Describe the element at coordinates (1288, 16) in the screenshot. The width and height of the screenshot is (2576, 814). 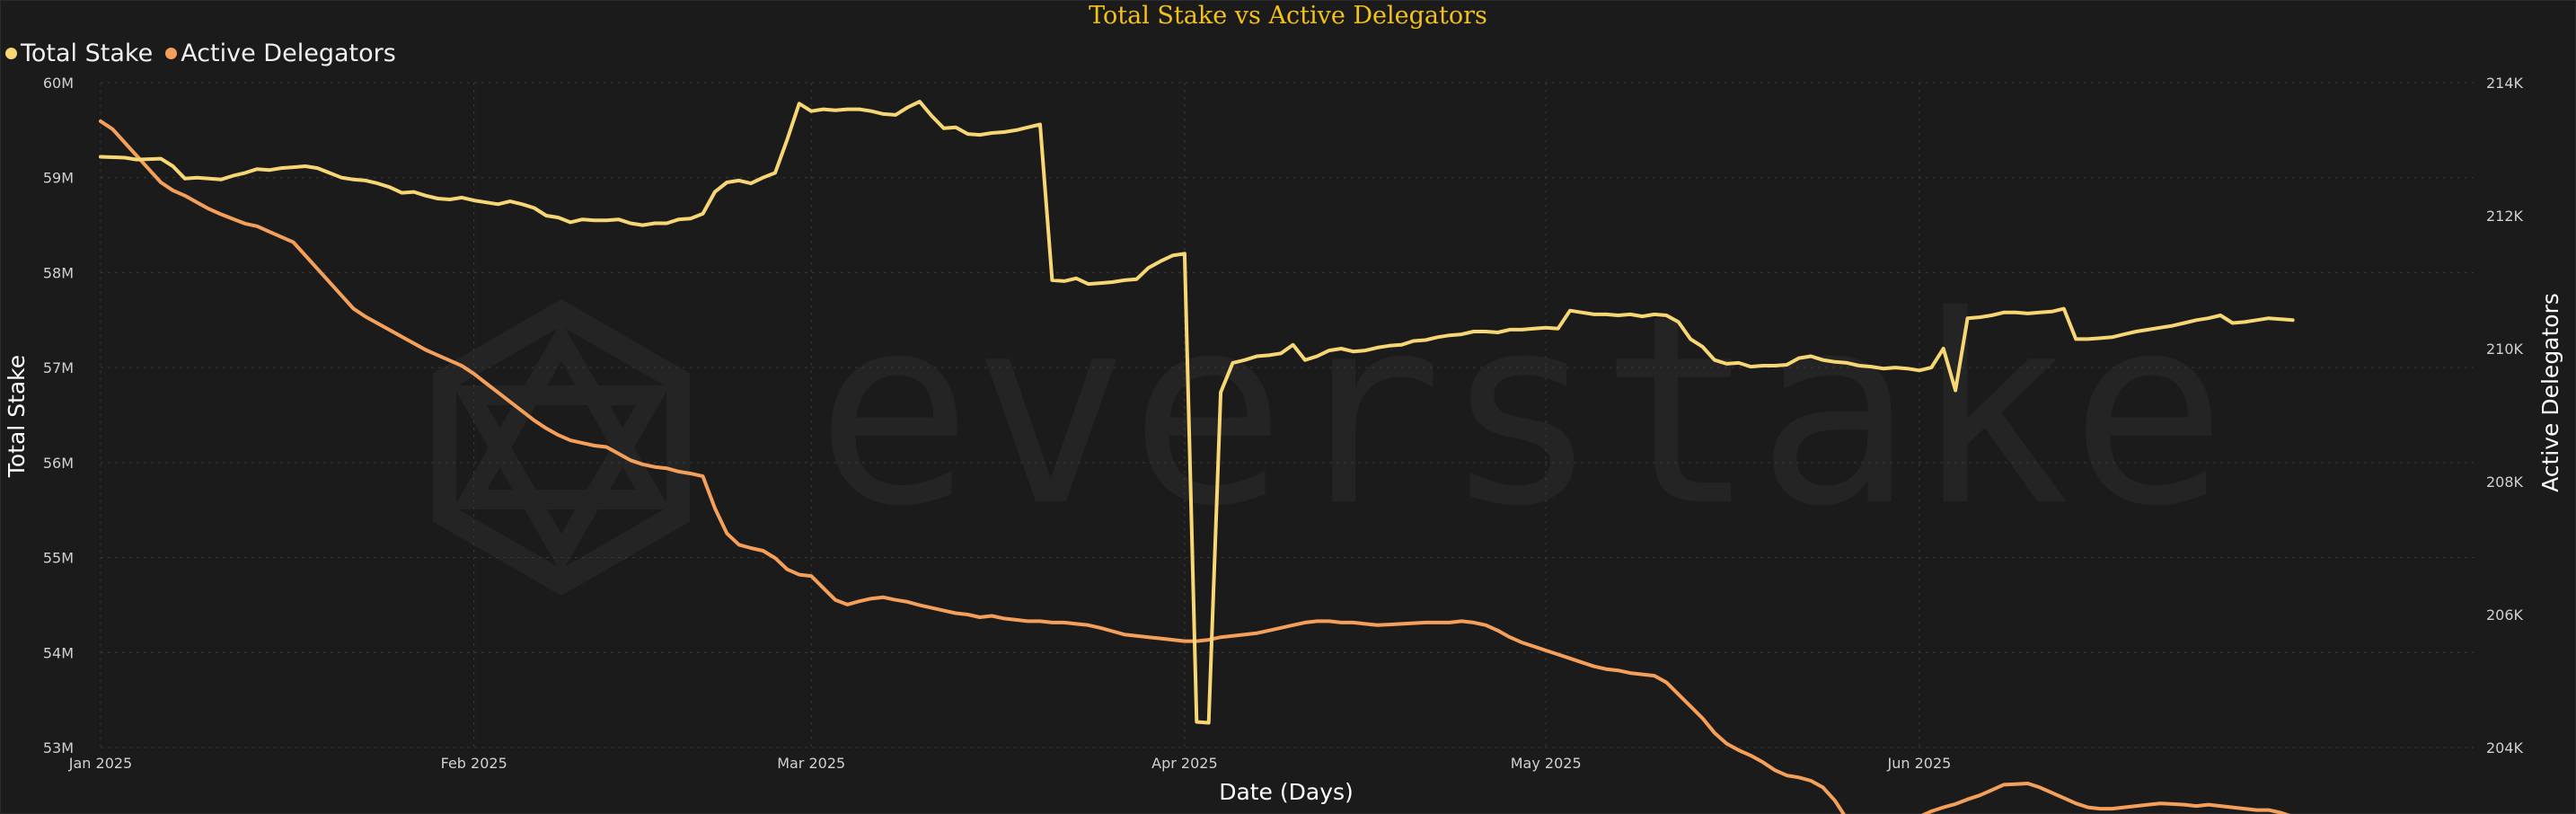
I see `chart-title: Total Stake vs Active Delegators` at that location.